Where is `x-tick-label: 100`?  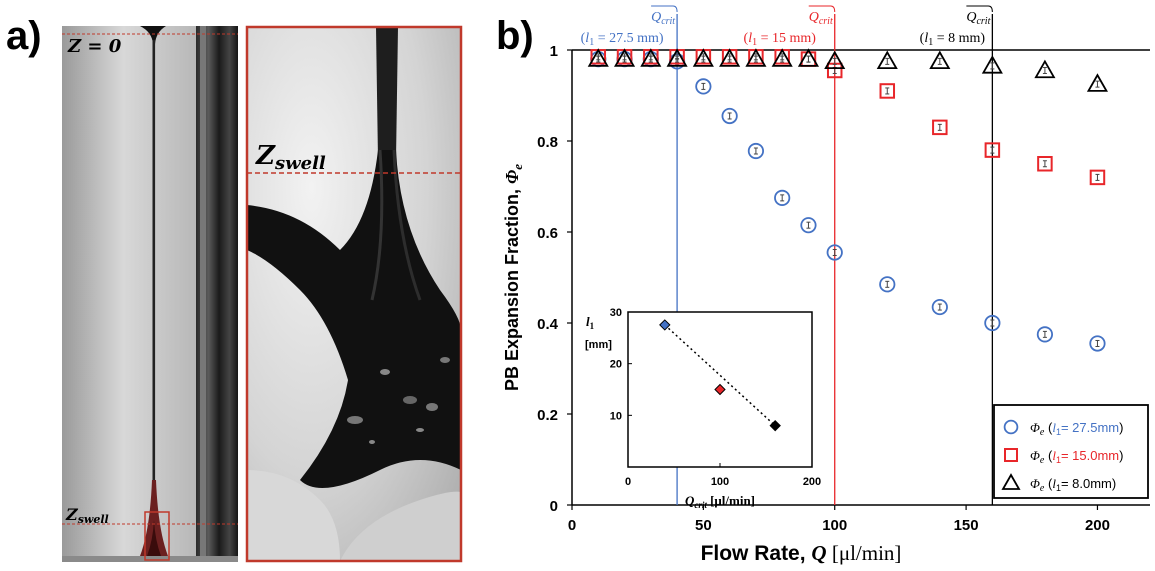
x-tick-label: 100 is located at coordinates (834, 525).